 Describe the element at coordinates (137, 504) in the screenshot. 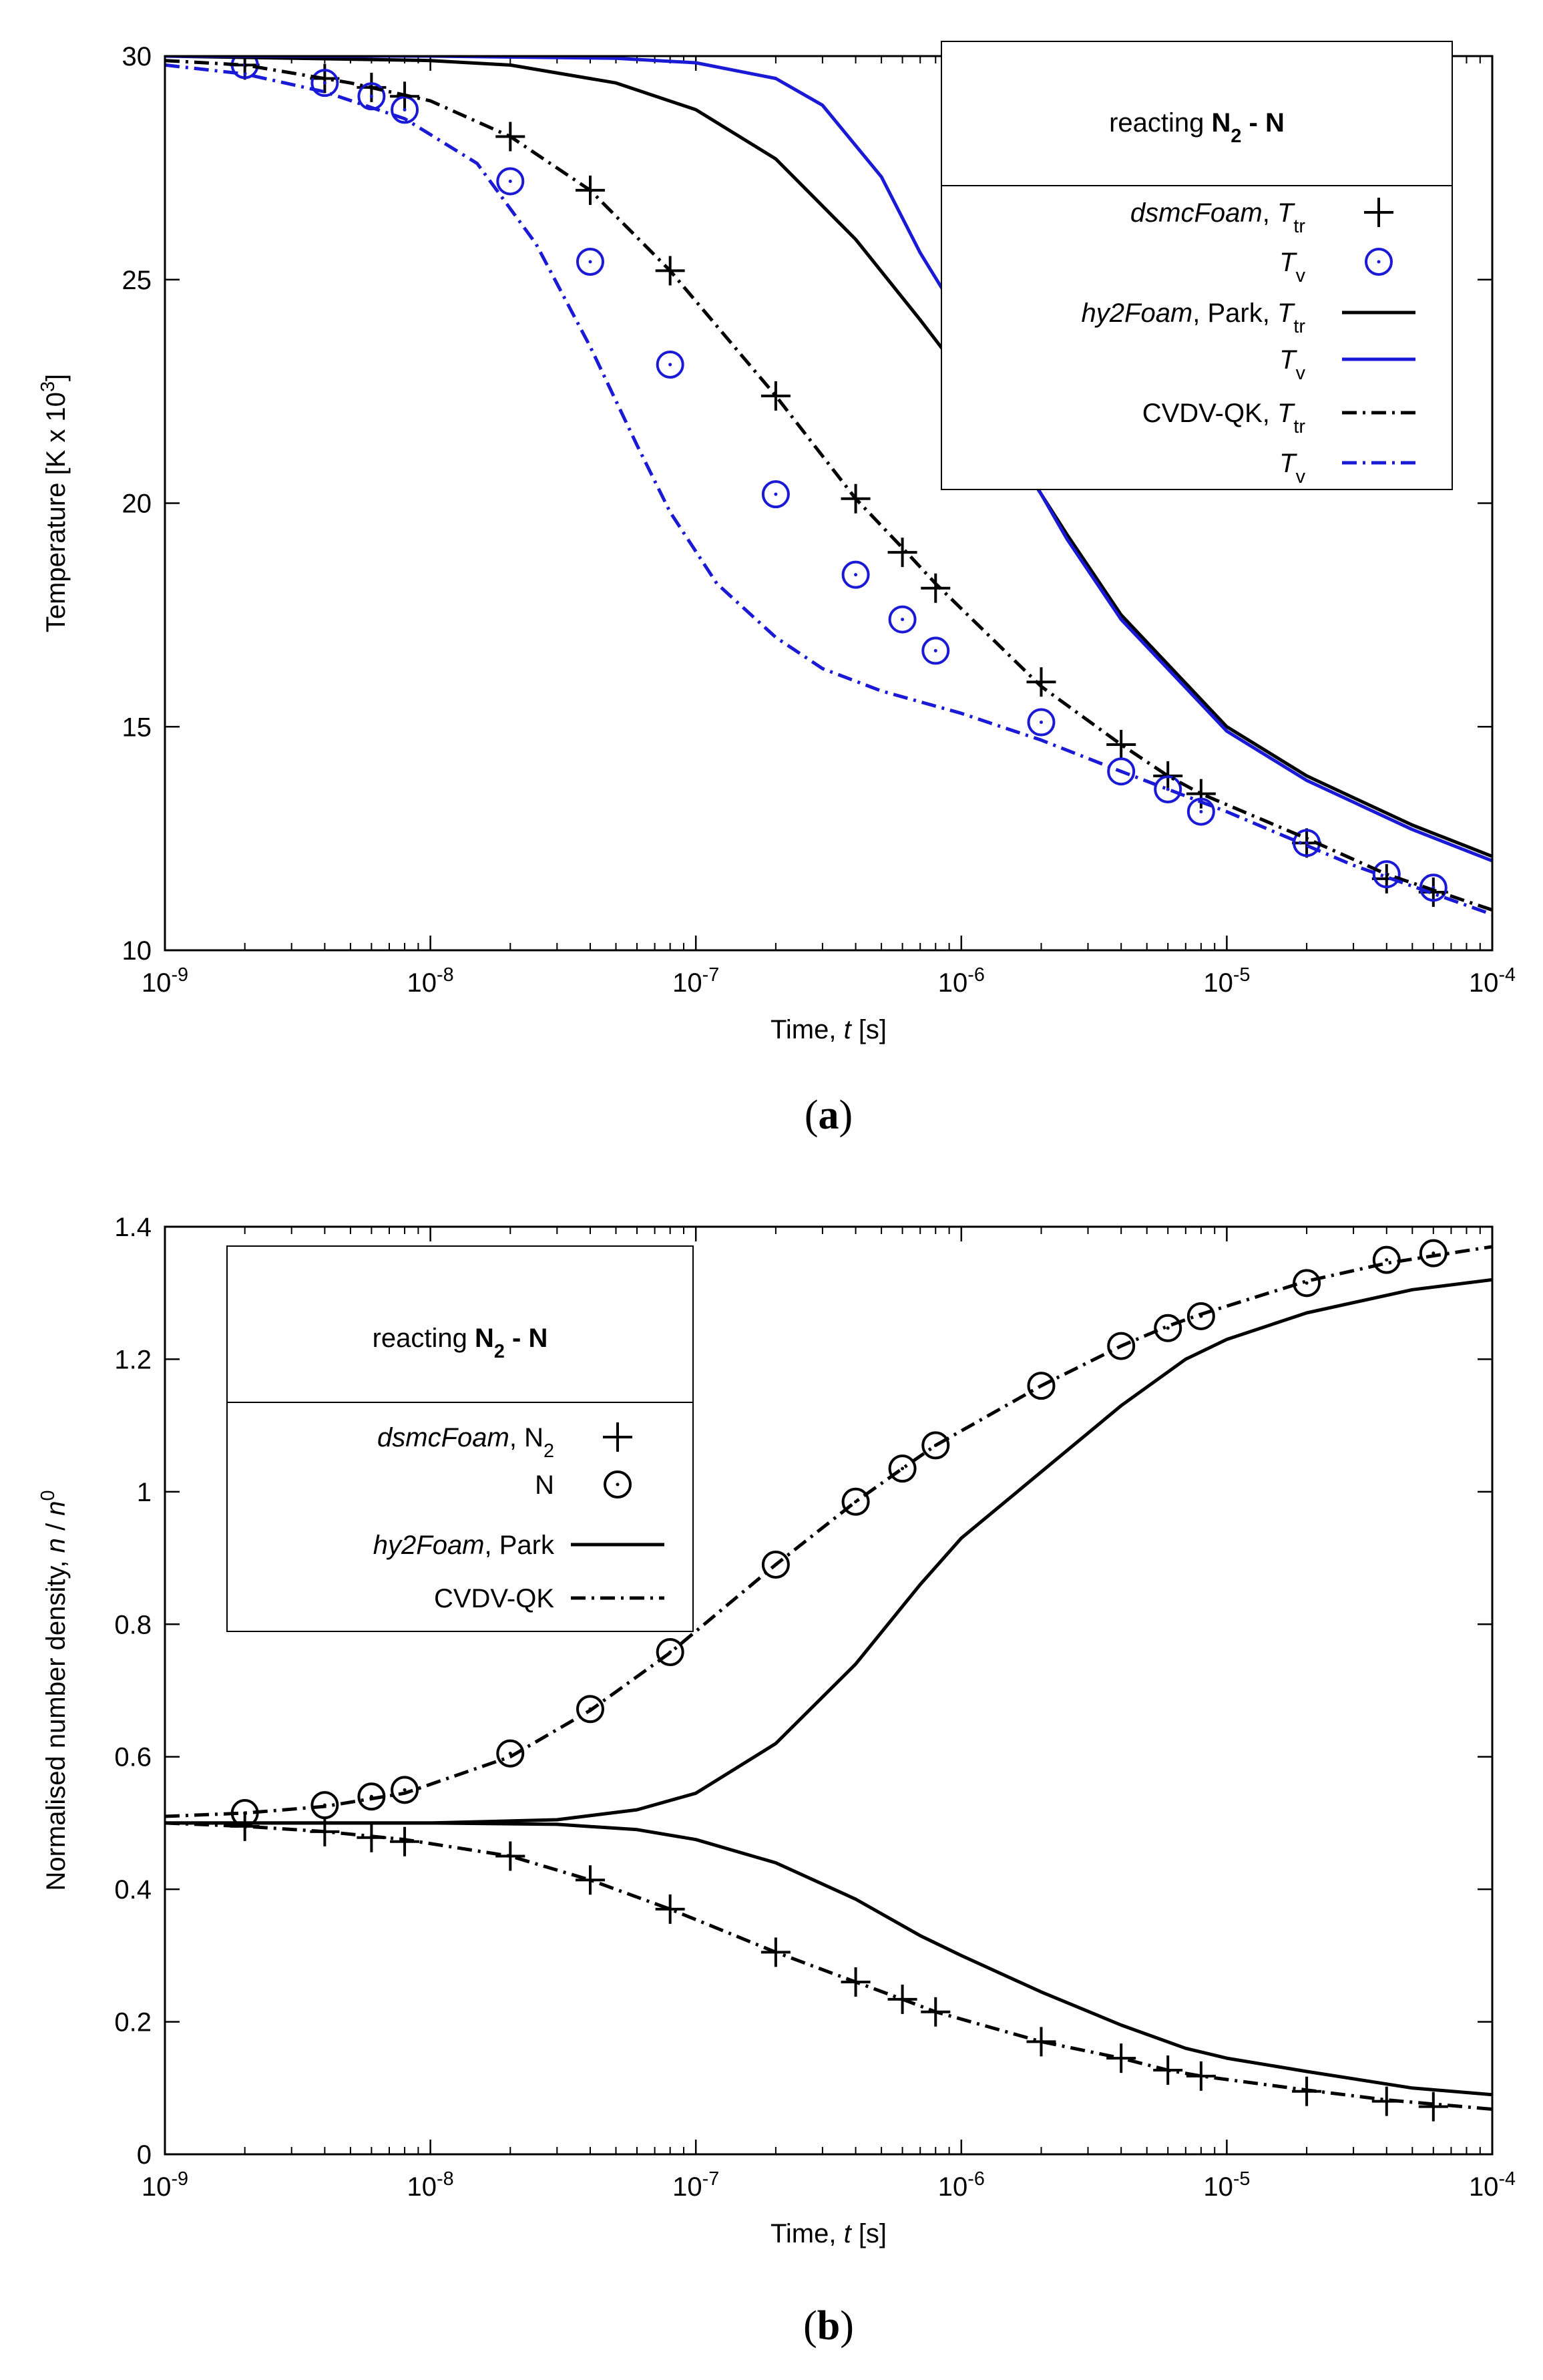

I see `y-tick-label: 20` at that location.